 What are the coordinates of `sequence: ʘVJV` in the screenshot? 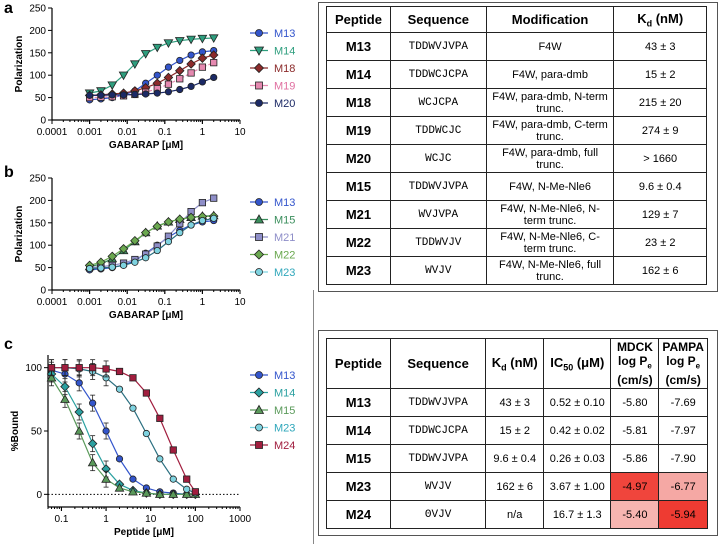 It's located at (438, 514).